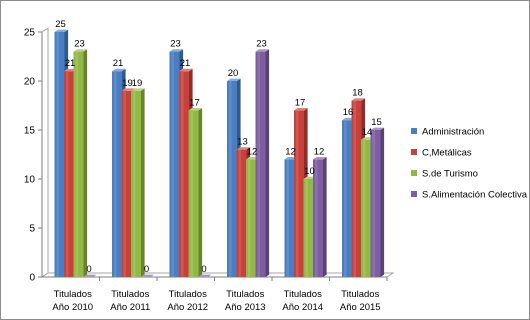 The image size is (530, 320). I want to click on category-label: Año 2012, so click(187, 307).